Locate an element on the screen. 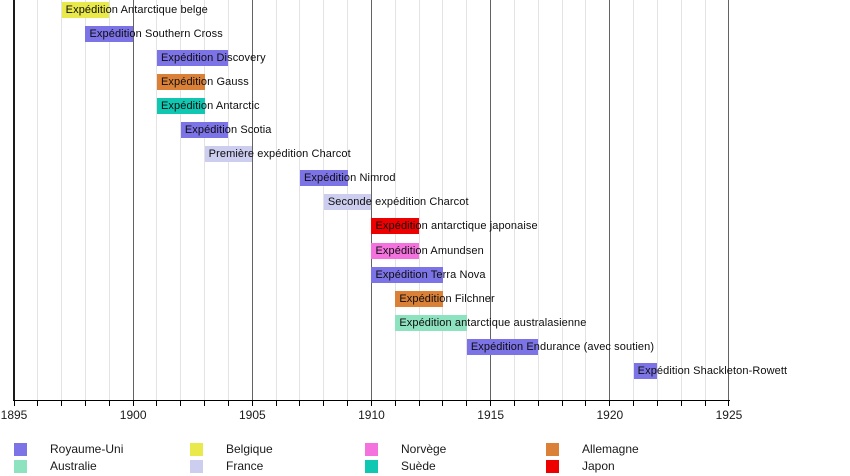 Image resolution: width=850 pixels, height=476 pixels. axis-tick-label-1900: 1900 is located at coordinates (133, 415).